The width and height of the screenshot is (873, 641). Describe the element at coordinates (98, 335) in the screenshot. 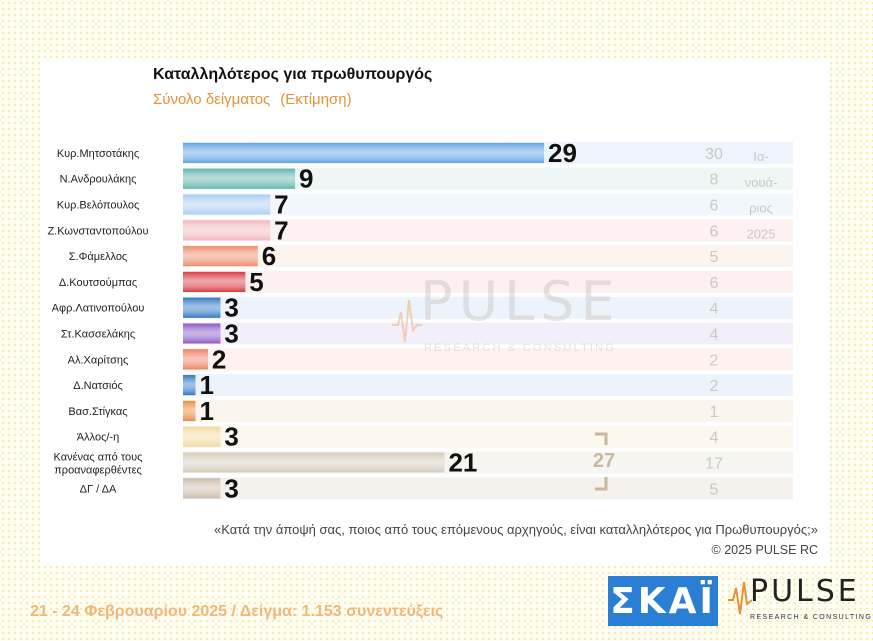

I see `category-label: Στ.Κασσελάκης` at that location.